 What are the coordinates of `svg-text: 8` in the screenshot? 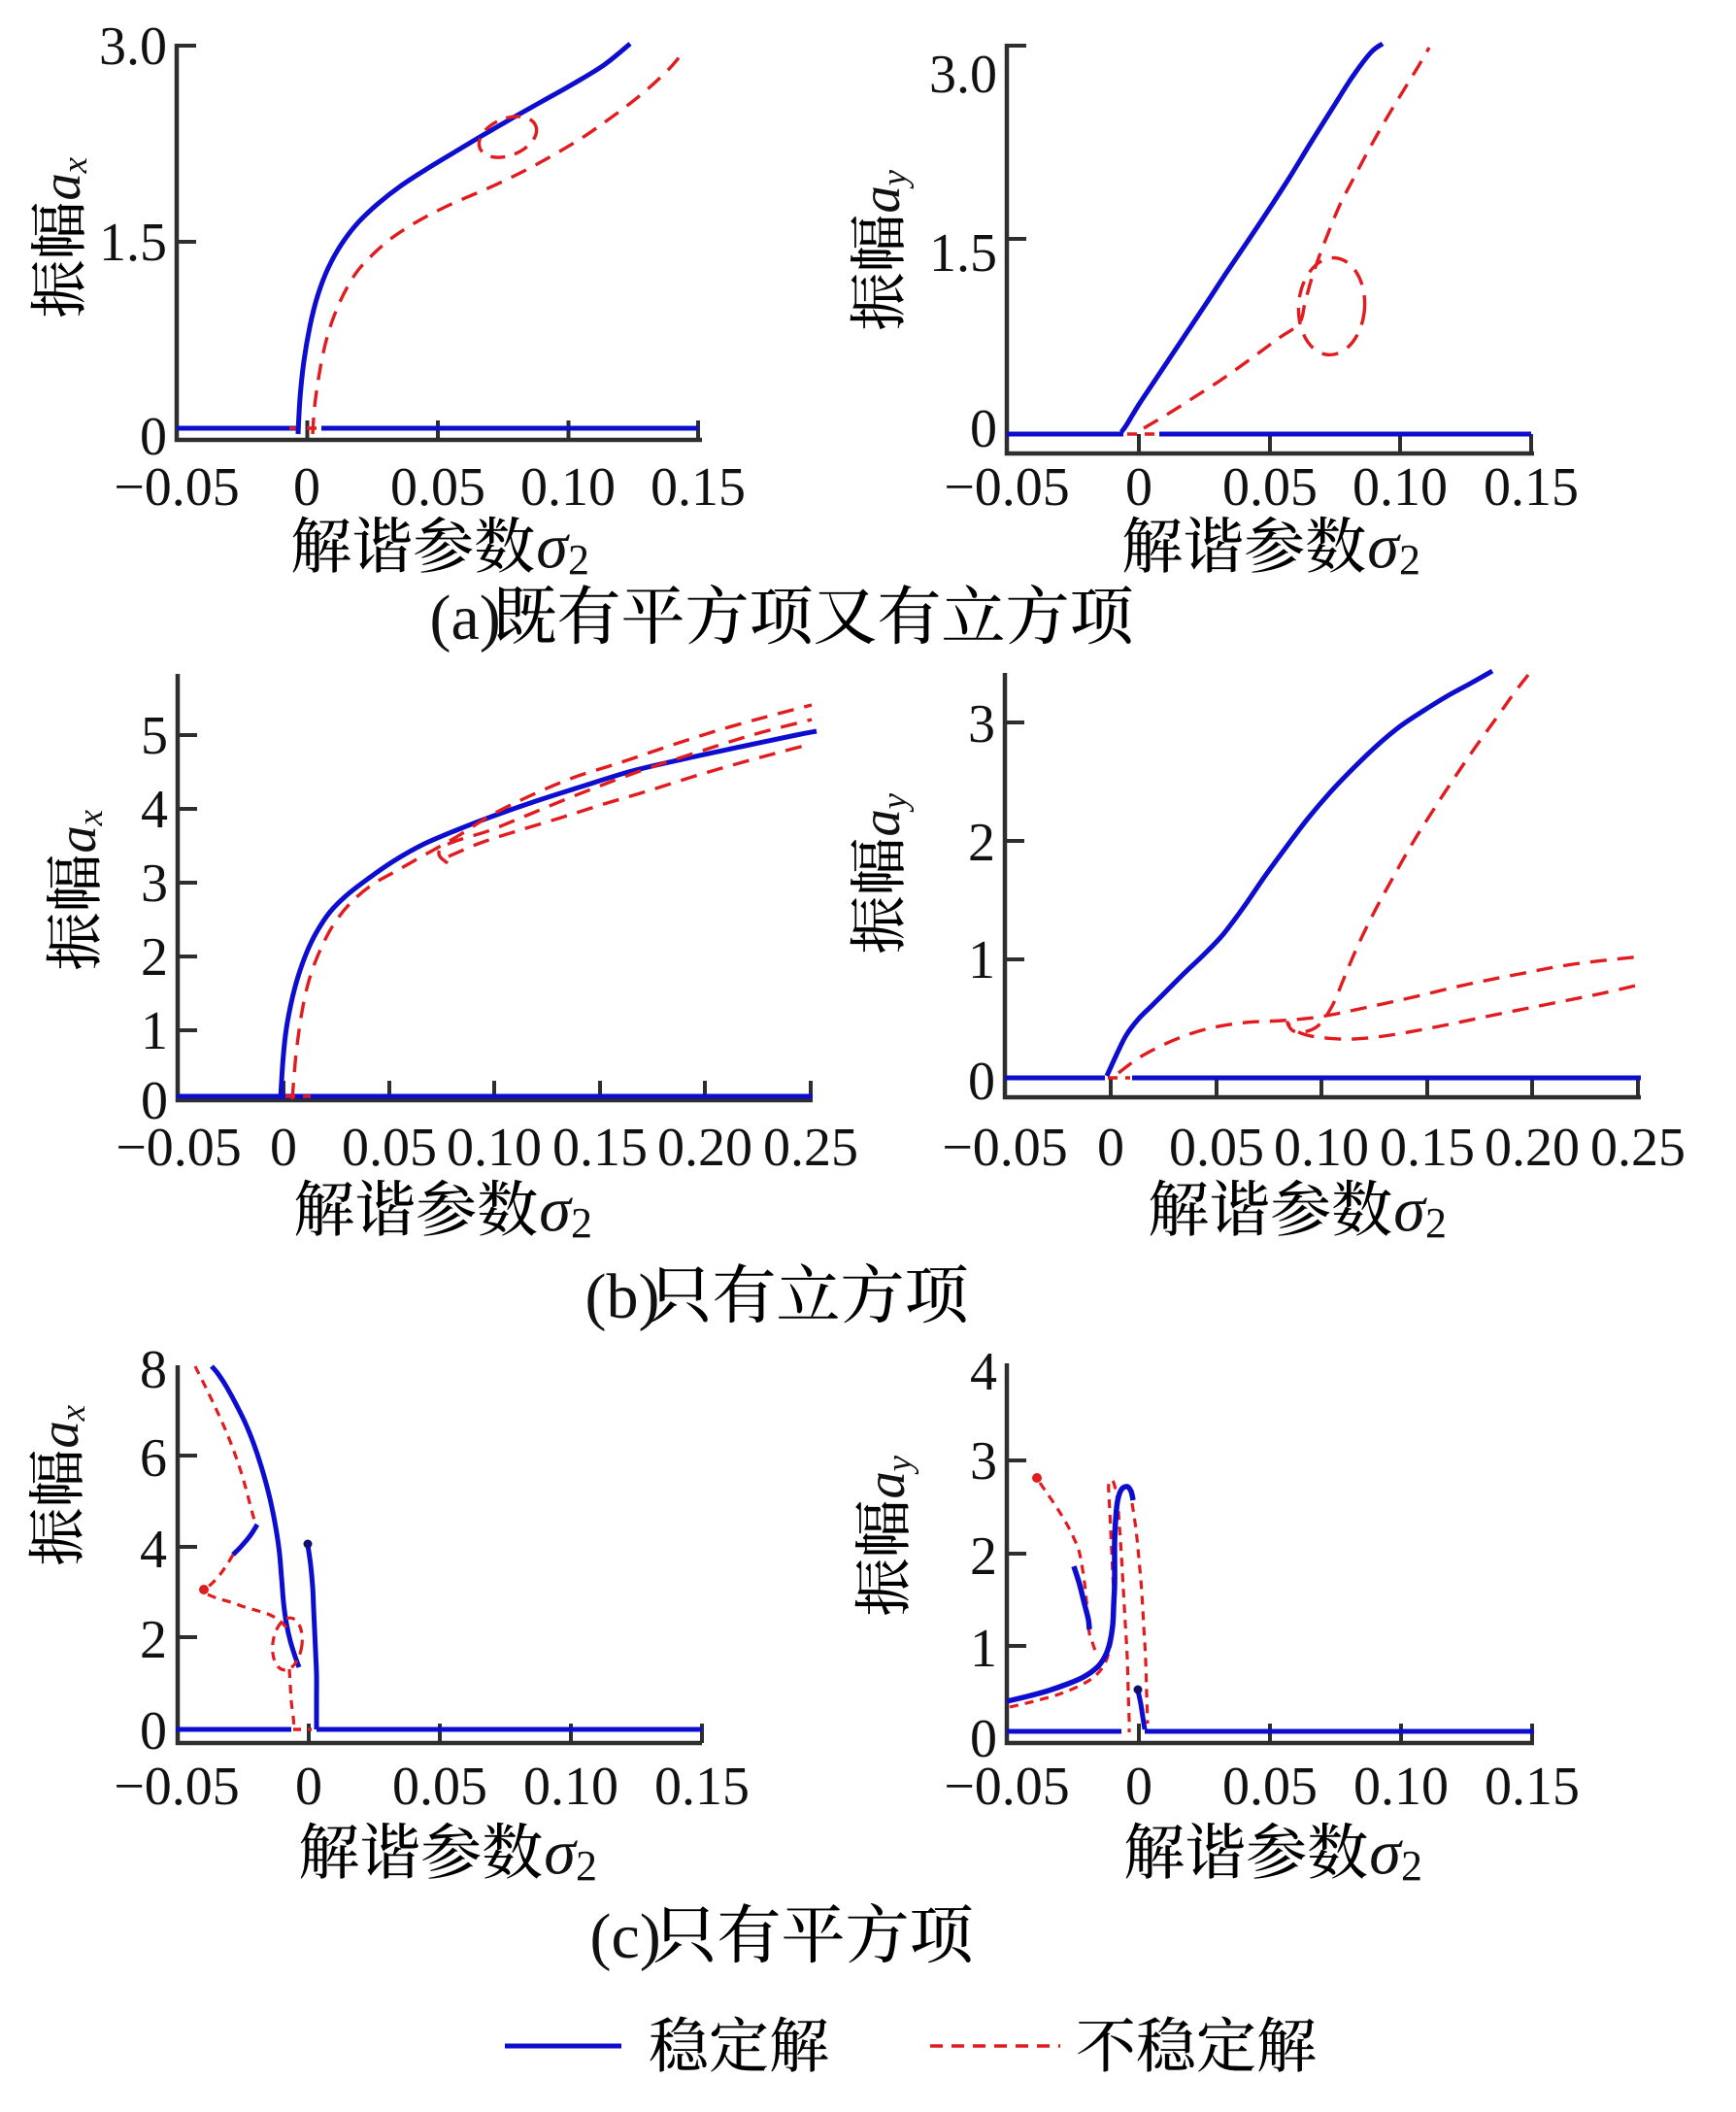 It's located at (153, 1370).